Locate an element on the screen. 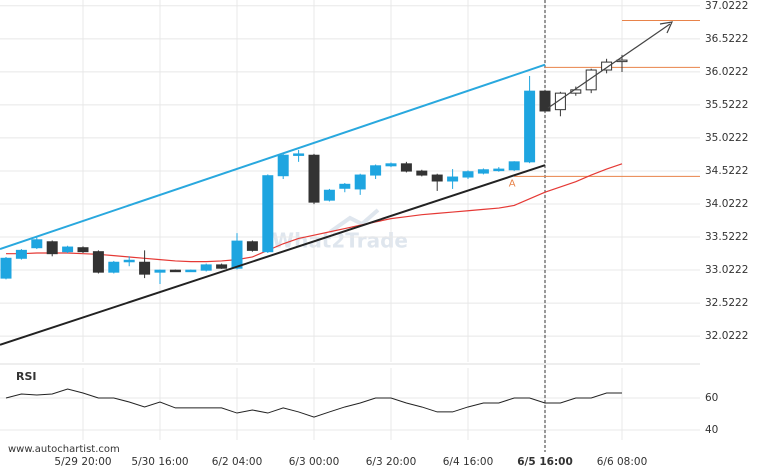 This screenshot has width=760, height=475. x-tick-label: 6/3 20:00 is located at coordinates (391, 462).